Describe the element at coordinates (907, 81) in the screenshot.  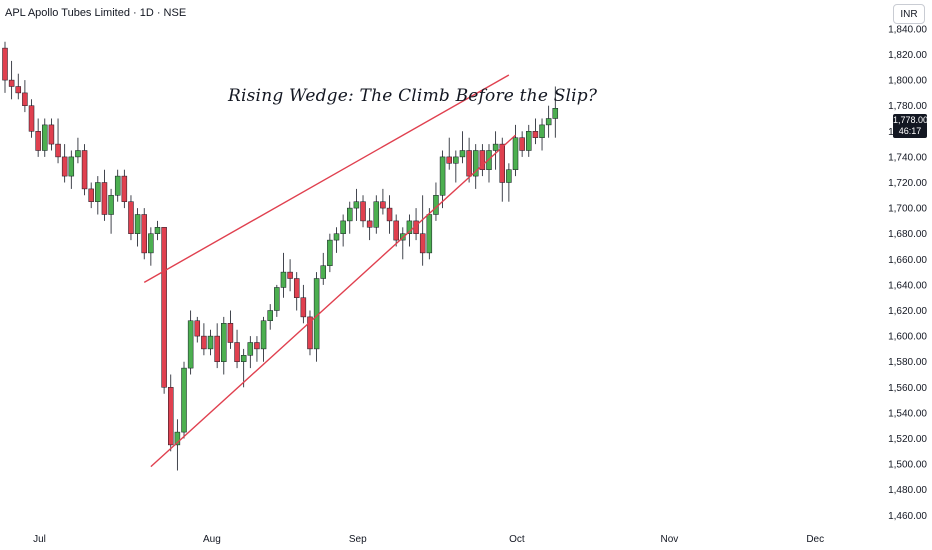
I see `y-tick-label: 1,800.00` at that location.